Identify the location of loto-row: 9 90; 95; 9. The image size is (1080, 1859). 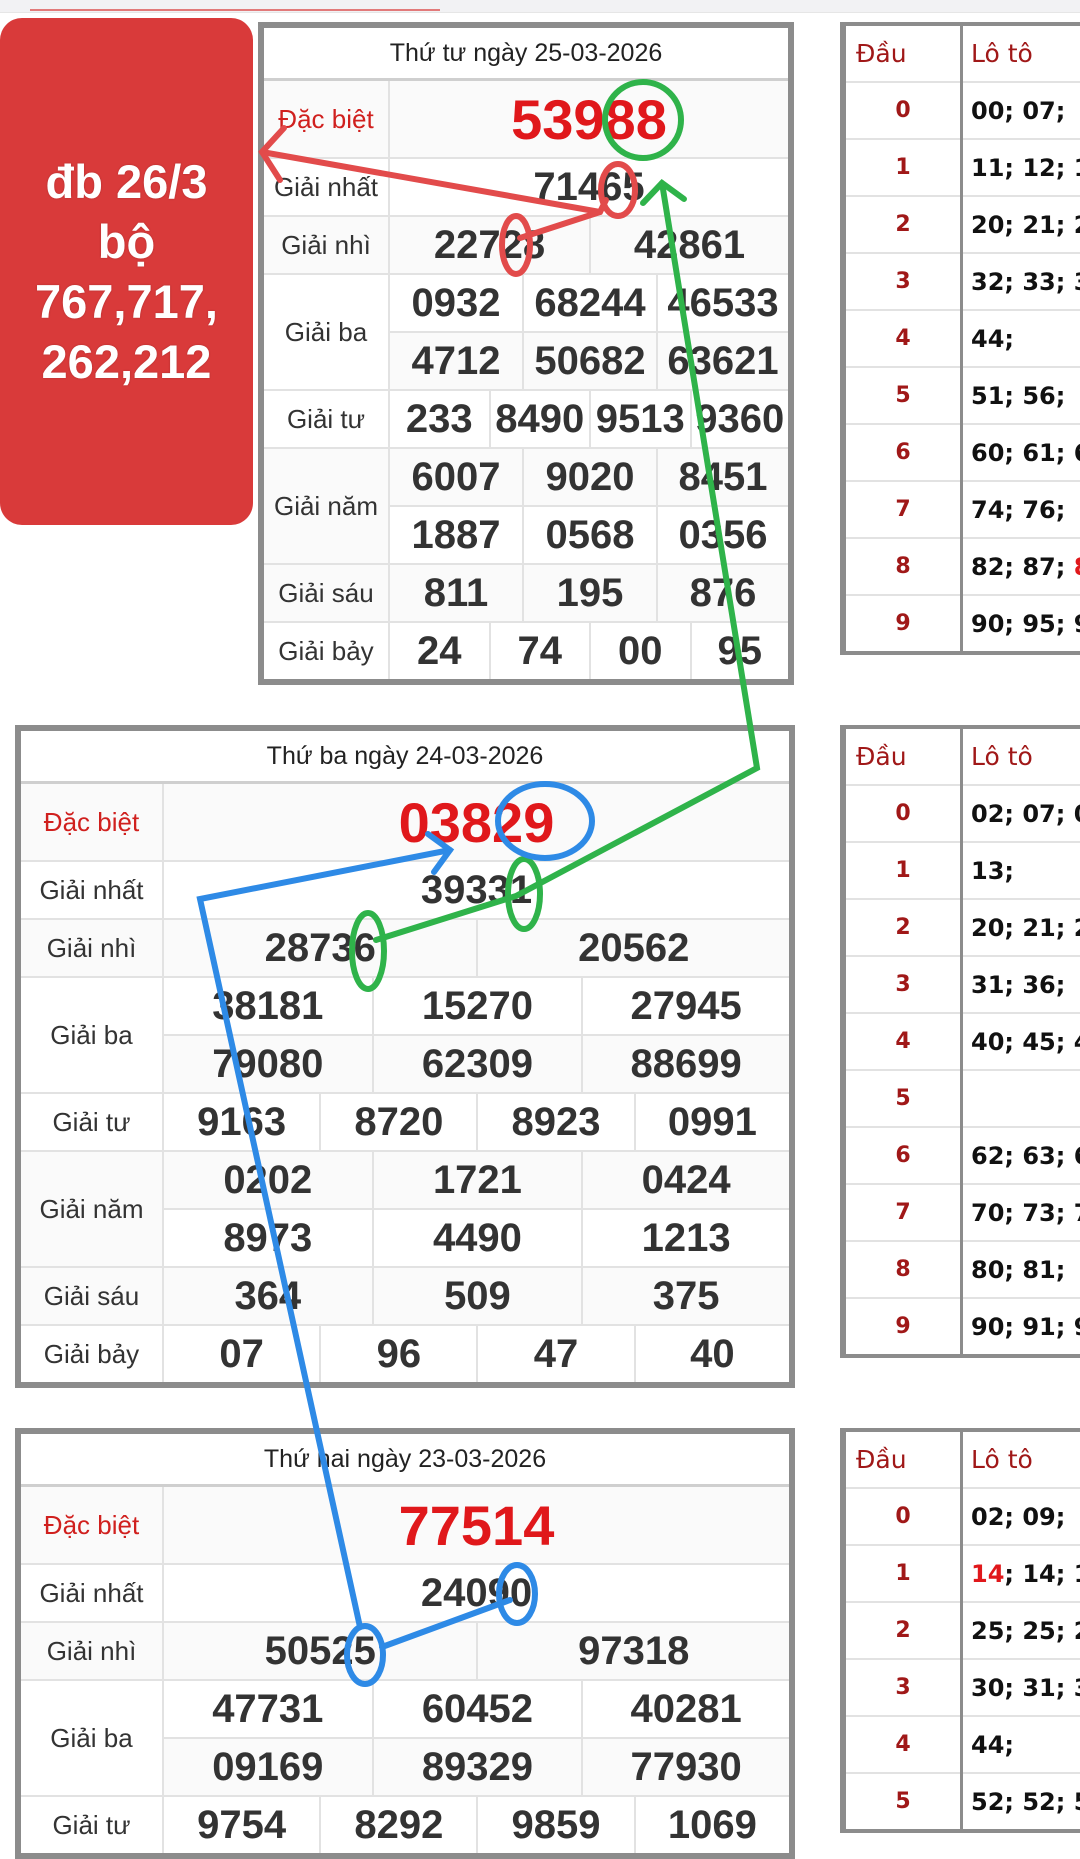
(961, 624).